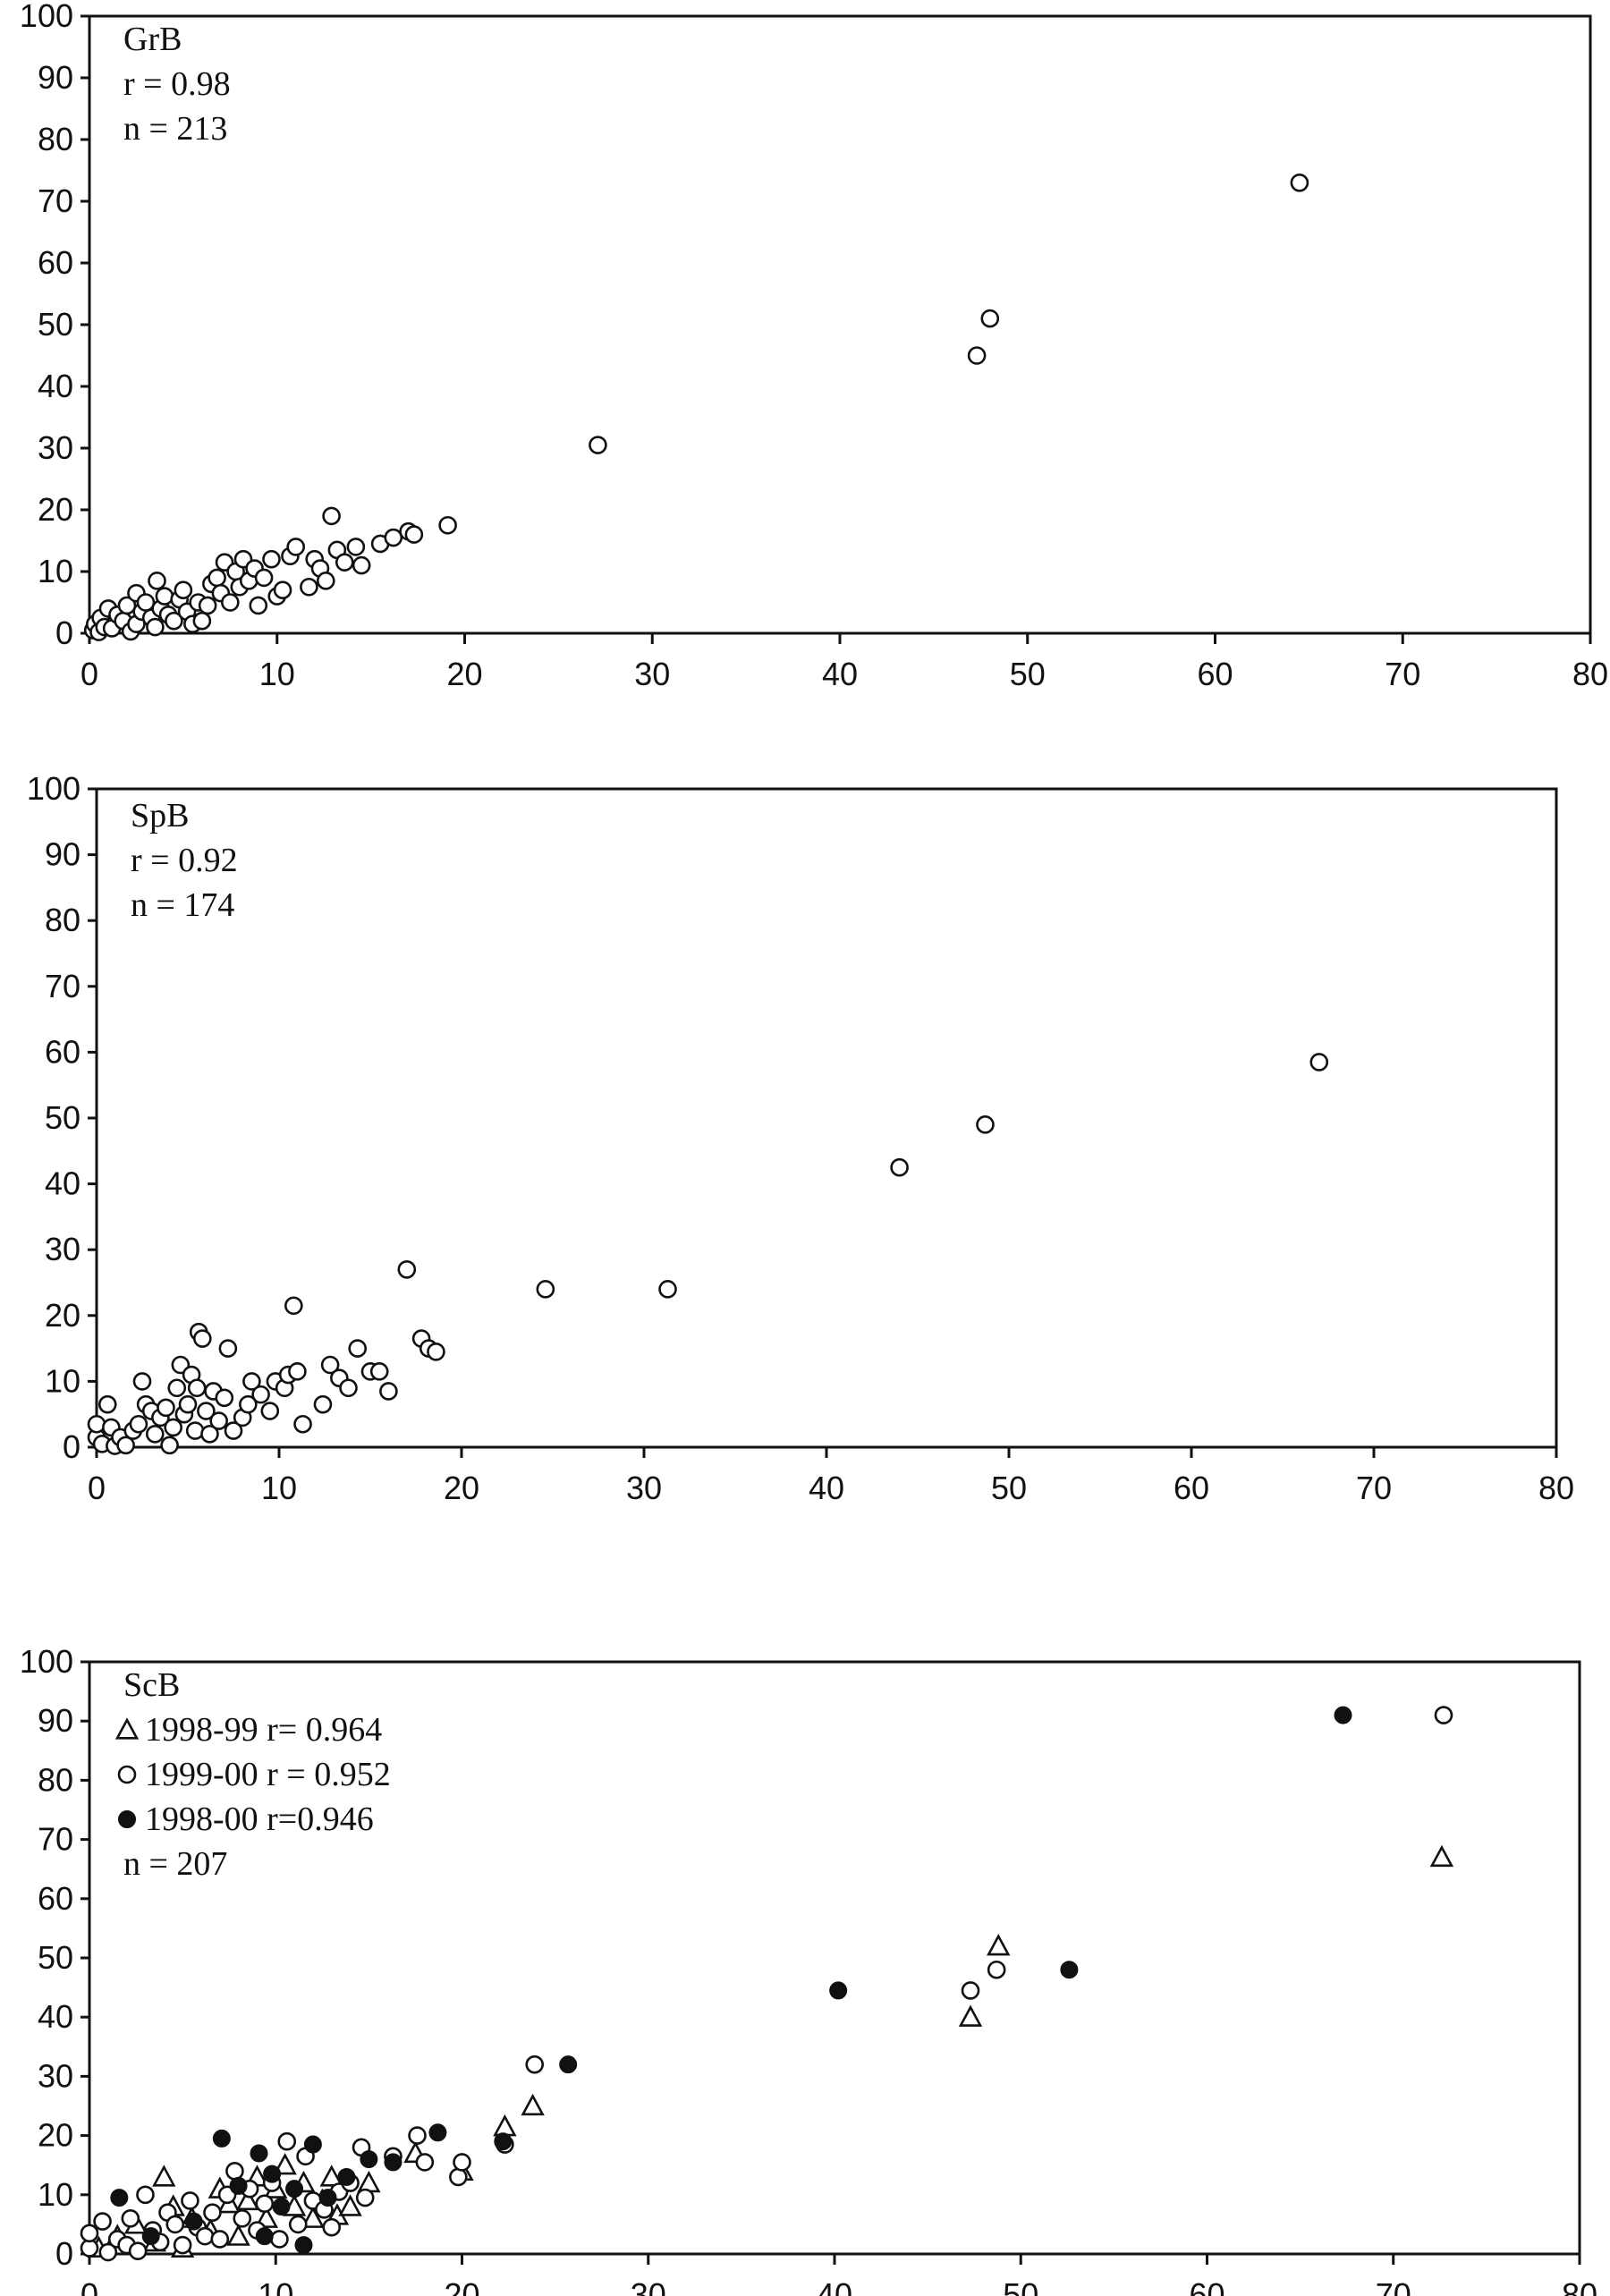 The height and width of the screenshot is (2296, 1610). What do you see at coordinates (1009, 1488) in the screenshot?
I see `x-tick-label: 50` at bounding box center [1009, 1488].